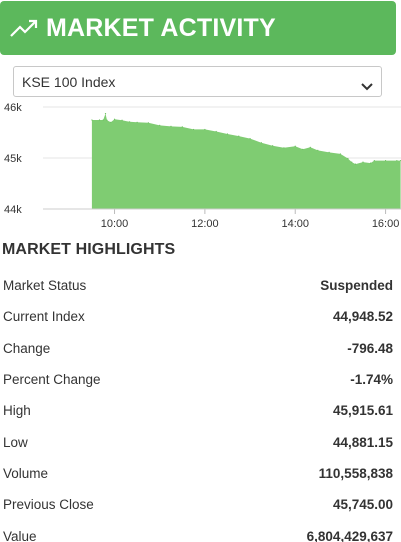 This screenshot has width=401, height=542. What do you see at coordinates (115, 224) in the screenshot?
I see `x-tick-label: 10:00` at bounding box center [115, 224].